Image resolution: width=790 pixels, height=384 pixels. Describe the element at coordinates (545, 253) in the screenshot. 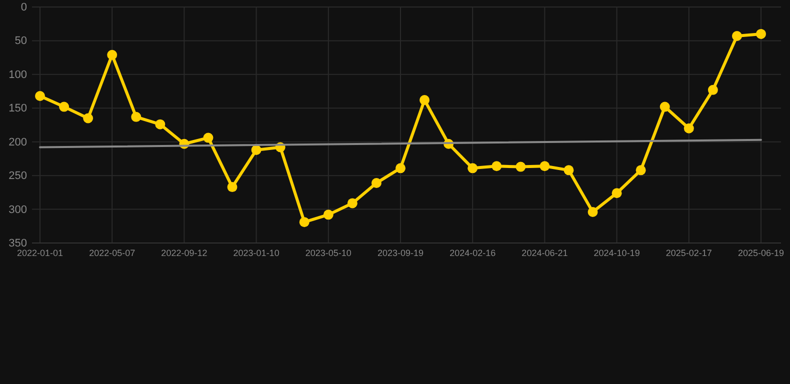

I see `x-tick-label: 2024-06-21` at that location.